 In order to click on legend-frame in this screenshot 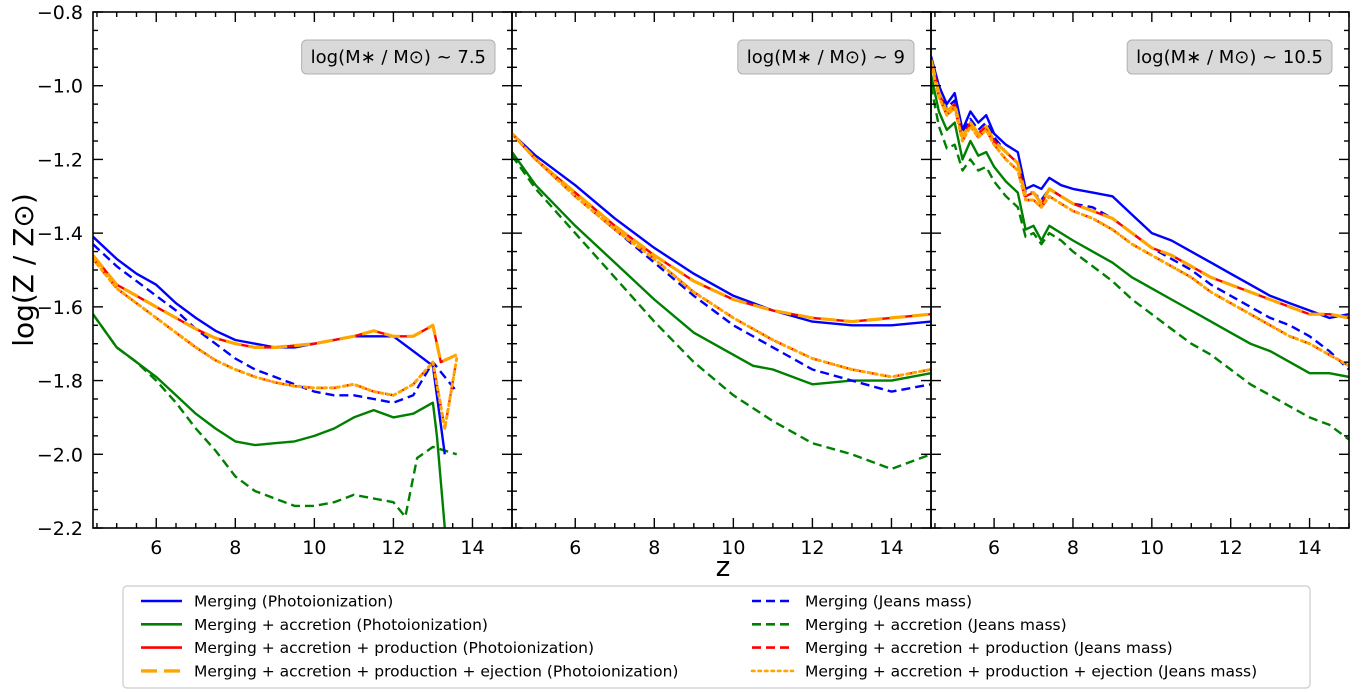, I will do `click(716, 637)`.